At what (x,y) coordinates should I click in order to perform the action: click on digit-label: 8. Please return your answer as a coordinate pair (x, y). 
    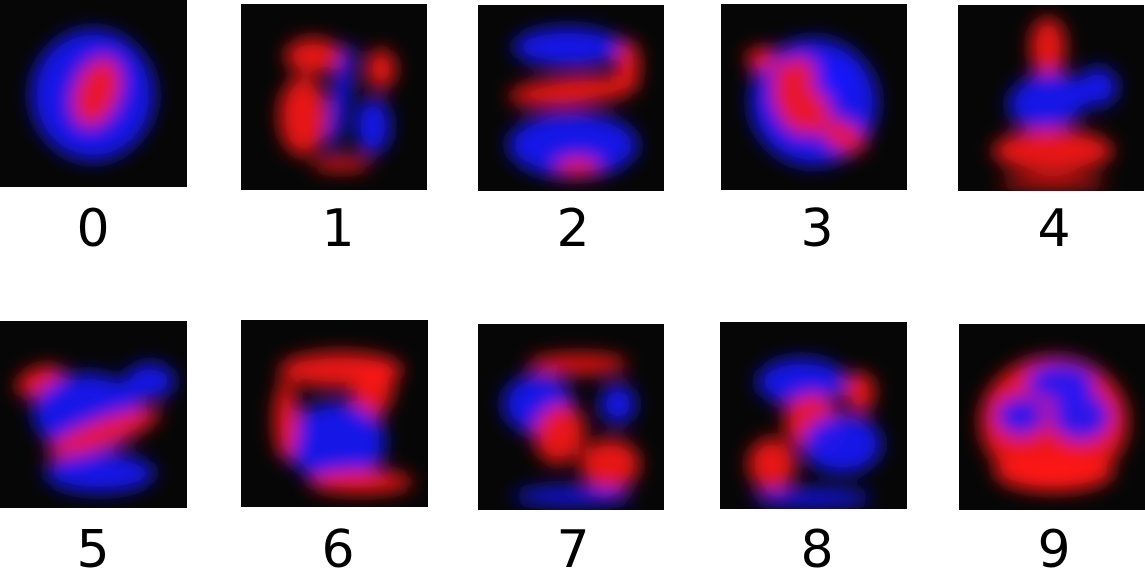
    Looking at the image, I should click on (816, 547).